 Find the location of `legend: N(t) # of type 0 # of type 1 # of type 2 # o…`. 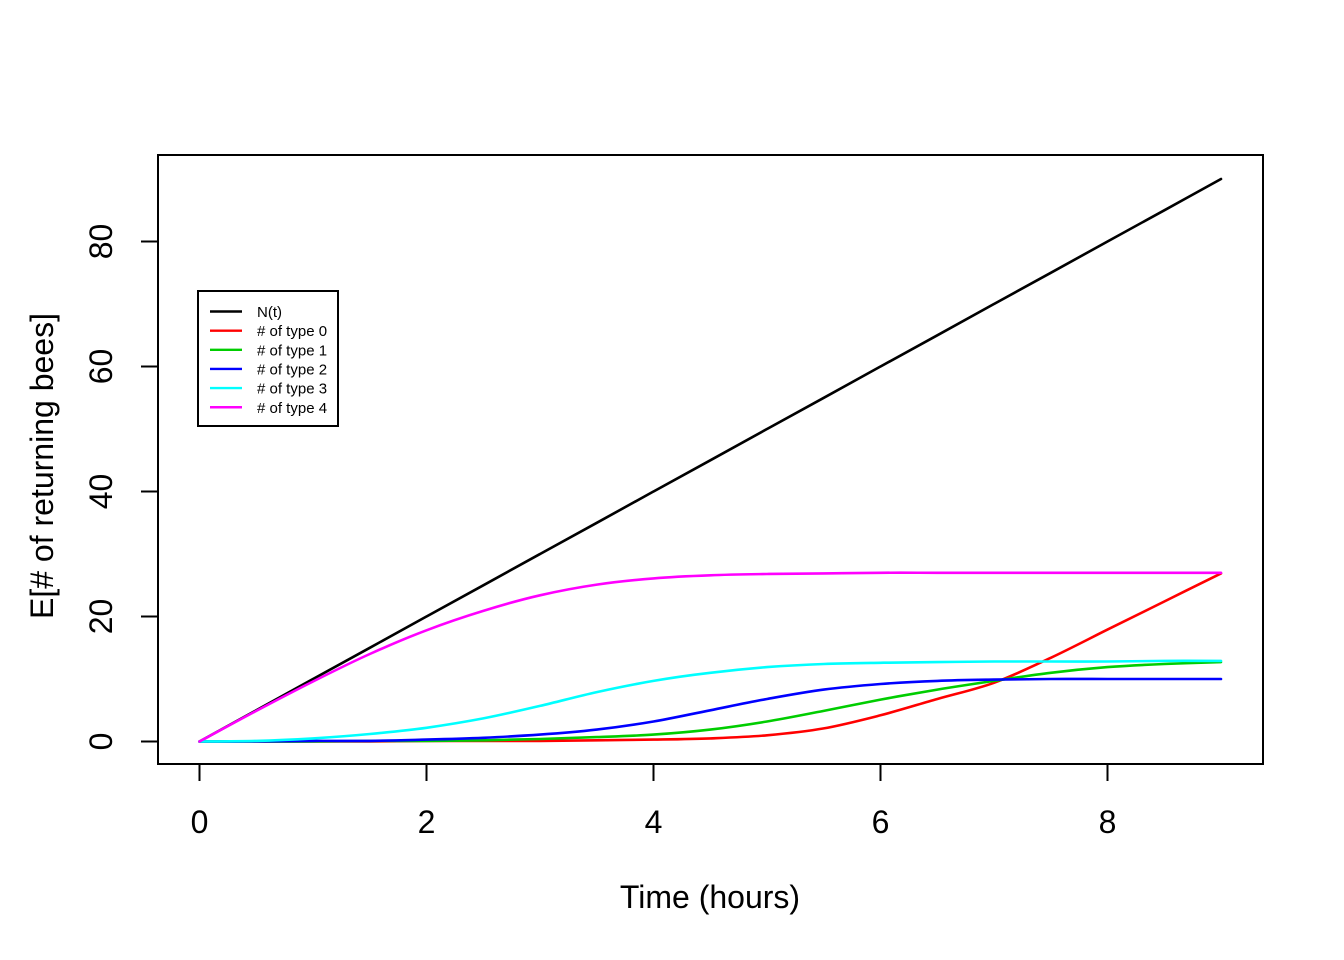

legend: N(t) # of type 0 # of type 1 # of type 2 # o… is located at coordinates (268, 358).